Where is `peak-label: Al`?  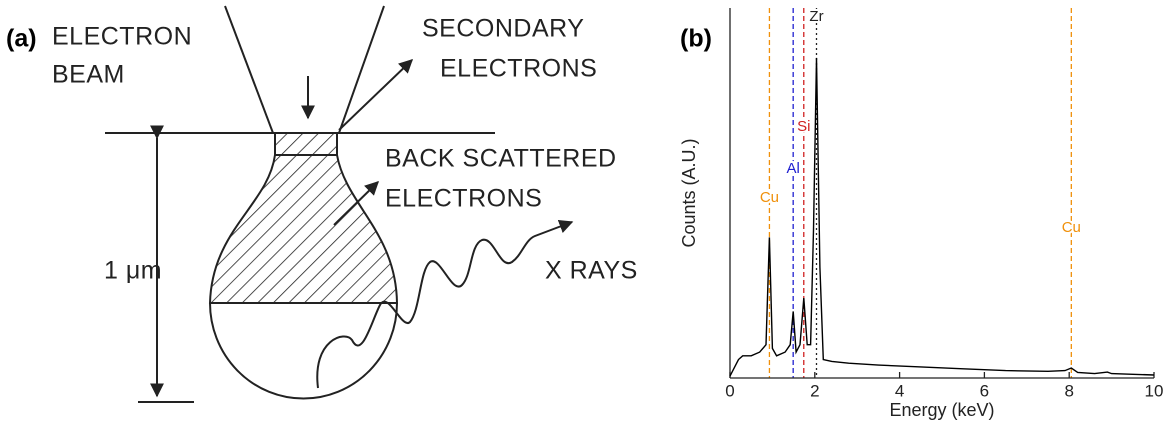
peak-label: Al is located at coordinates (793, 168).